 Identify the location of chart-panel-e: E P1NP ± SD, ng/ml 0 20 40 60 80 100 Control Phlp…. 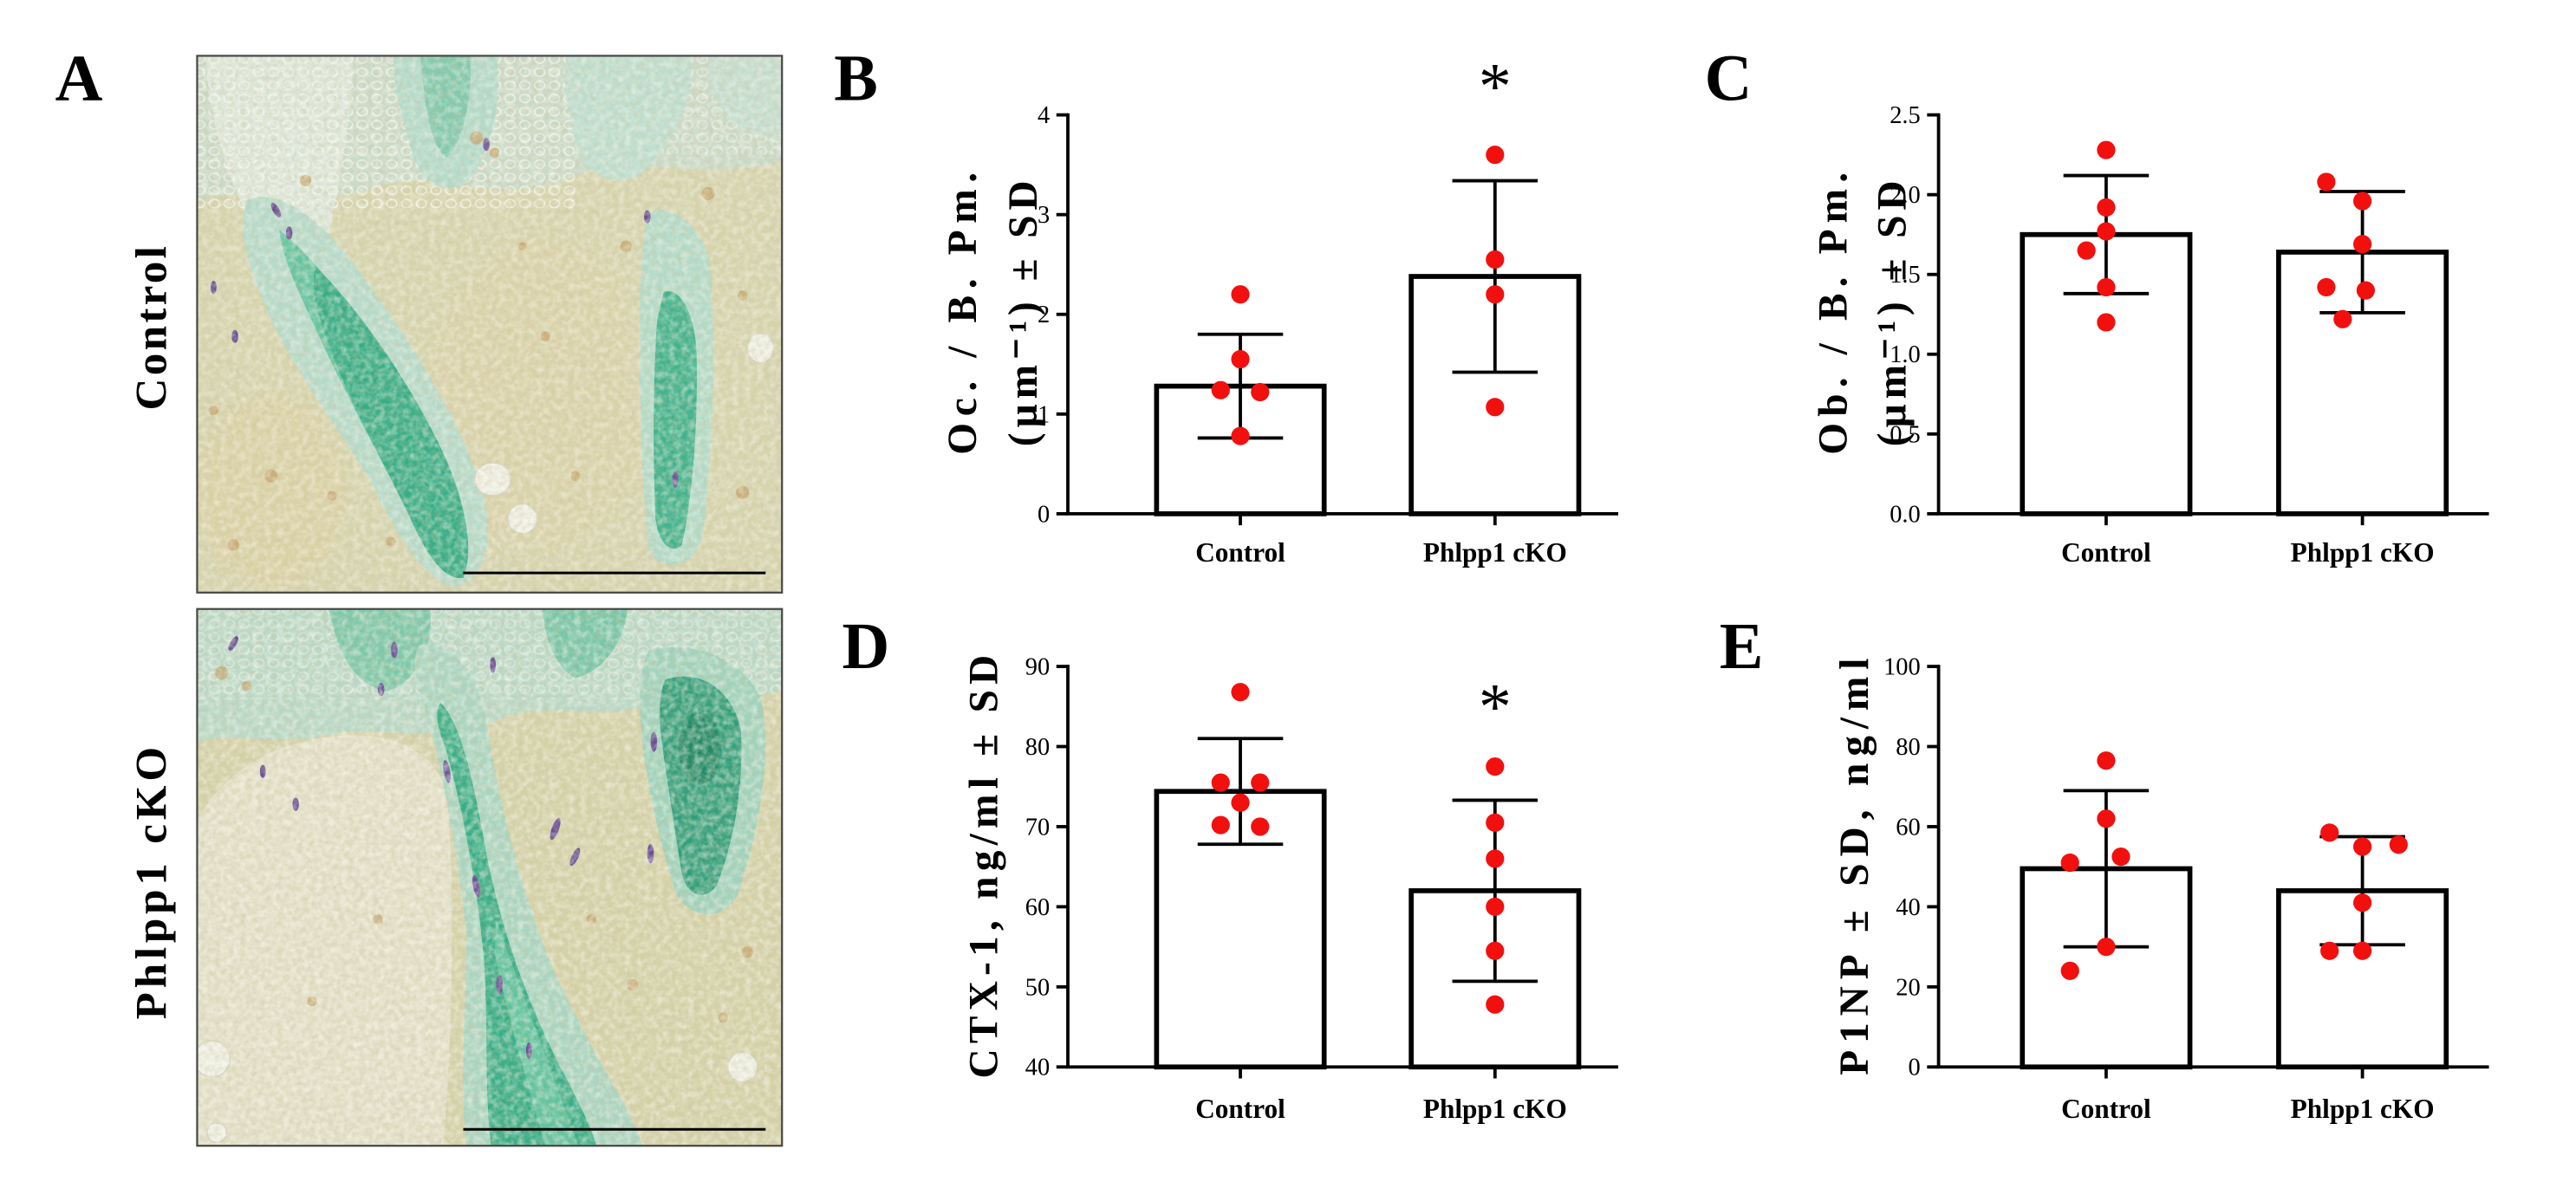
(2104, 867).